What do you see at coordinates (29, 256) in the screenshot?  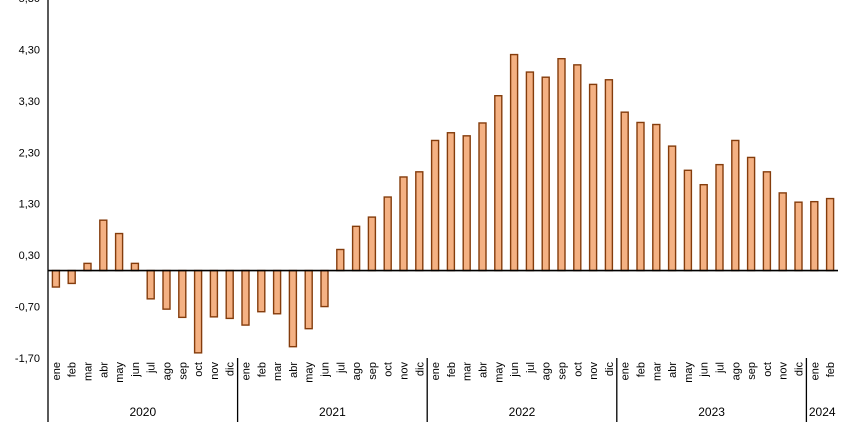 I see `y-tick-label: 0,30` at bounding box center [29, 256].